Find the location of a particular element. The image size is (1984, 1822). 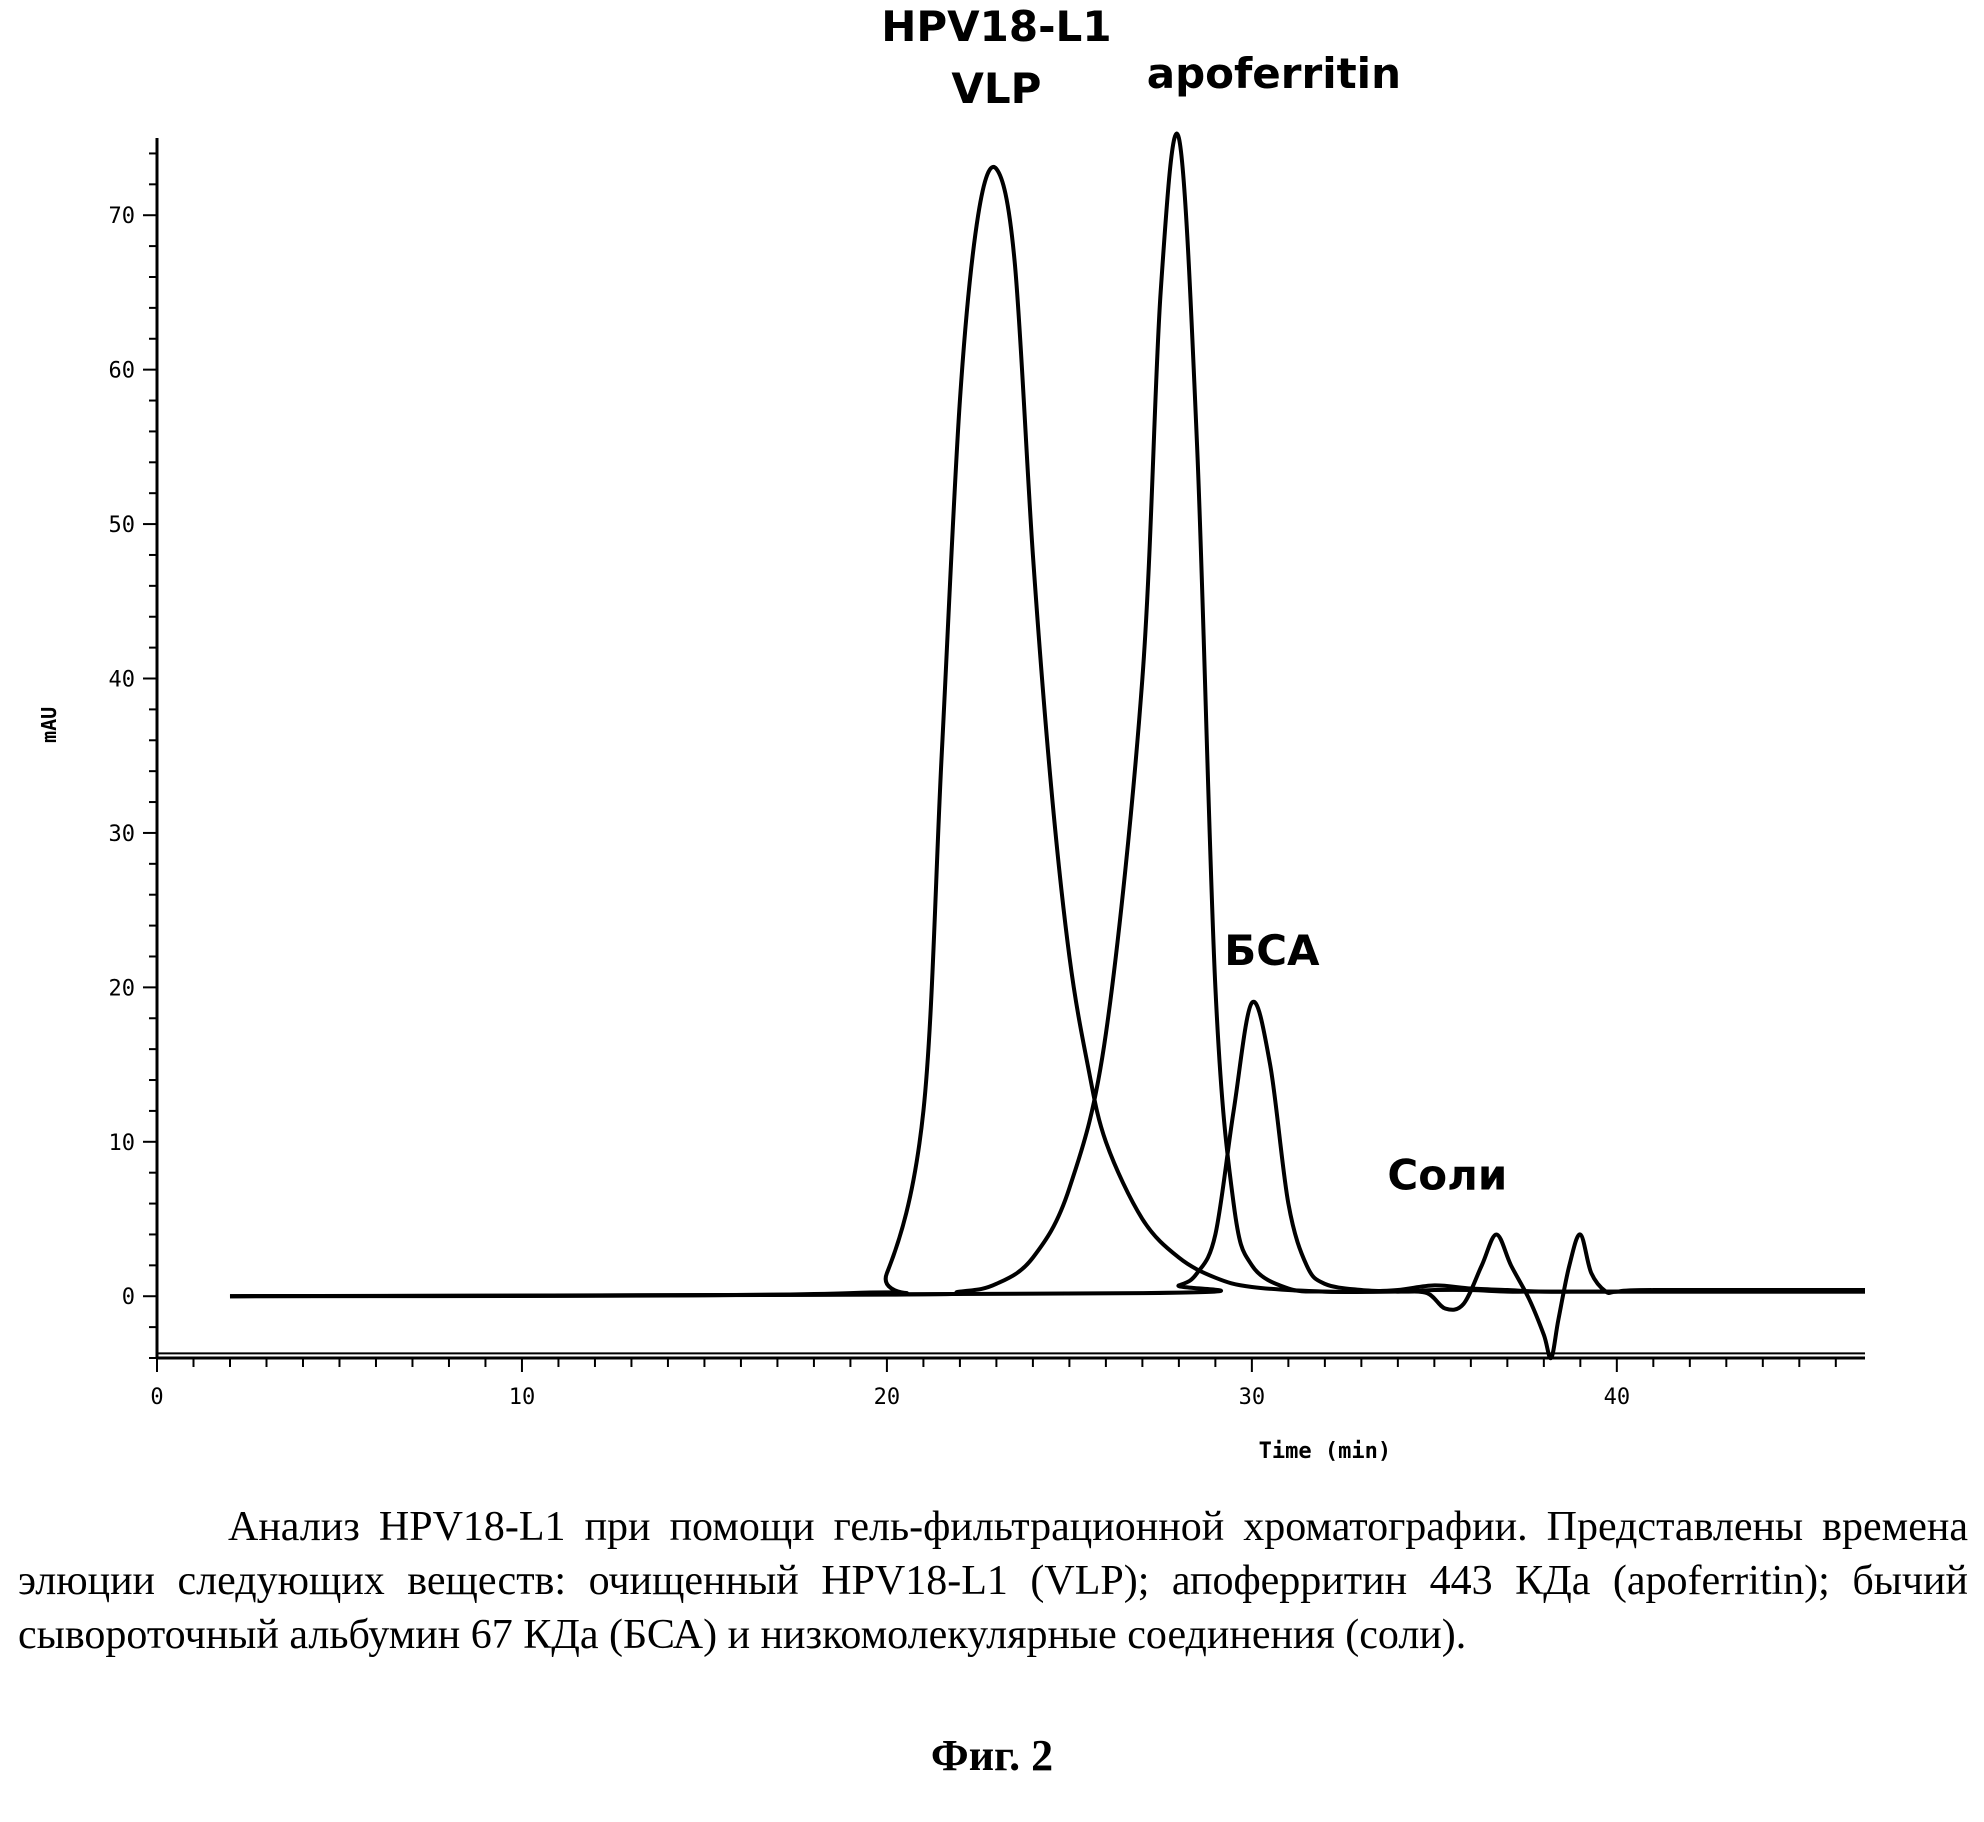

peak-label: Соли is located at coordinates (1447, 1174).